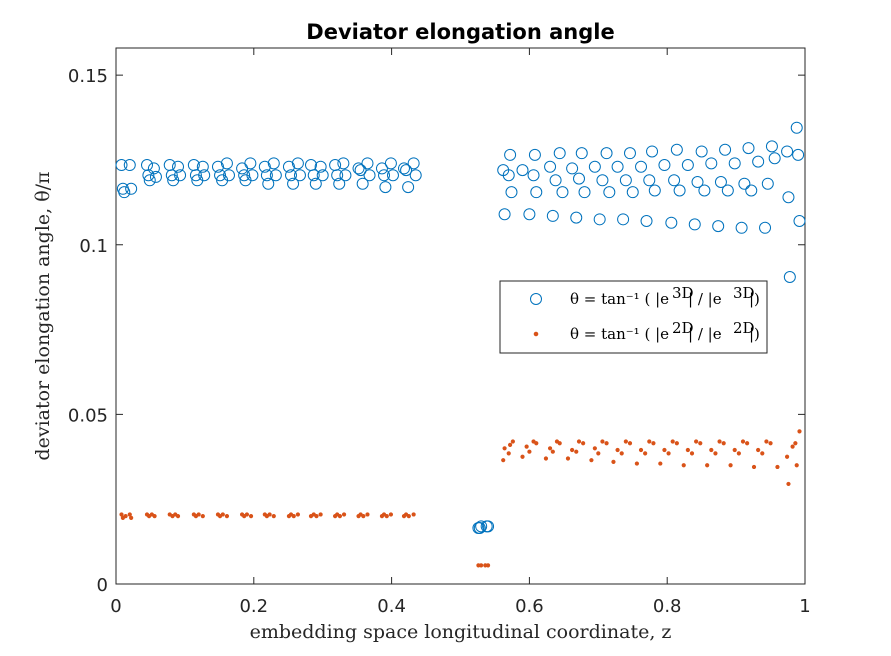 The image size is (891, 656). What do you see at coordinates (529, 606) in the screenshot?
I see `x-tick-label: 0.6` at bounding box center [529, 606].